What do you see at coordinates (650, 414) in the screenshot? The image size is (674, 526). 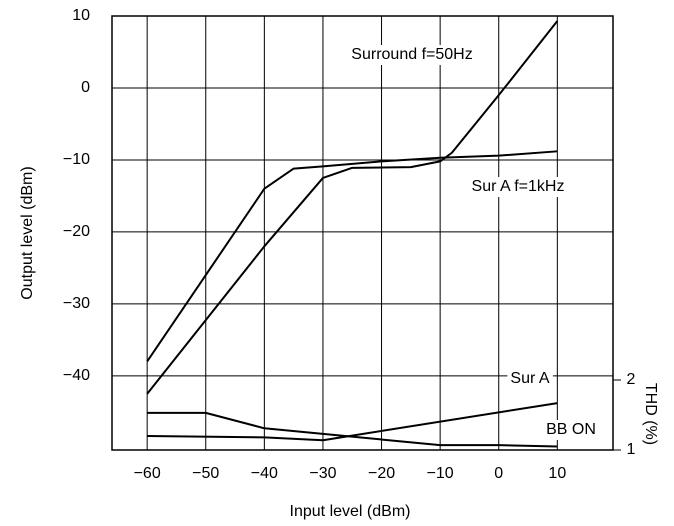 I see `y2-axis-label: THD (%)` at bounding box center [650, 414].